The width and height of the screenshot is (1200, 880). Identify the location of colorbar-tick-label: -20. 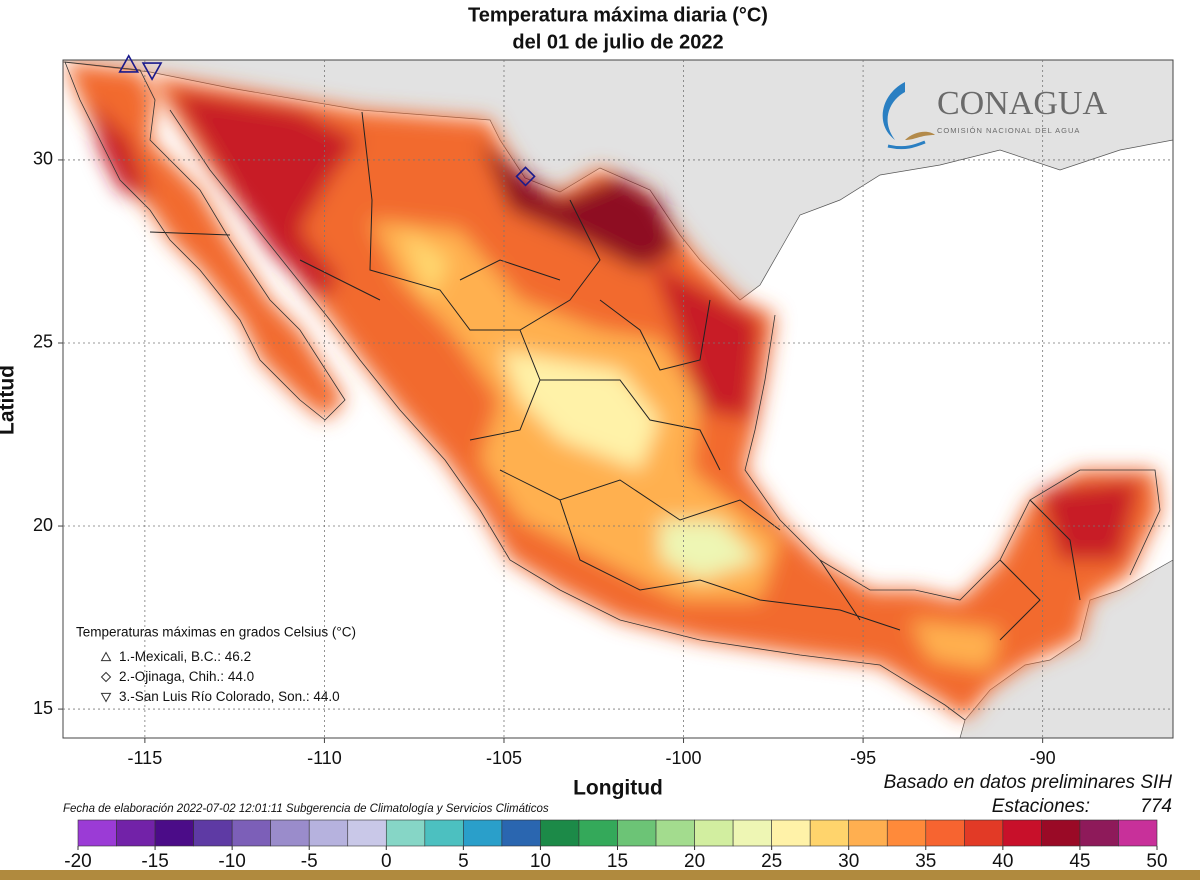
(77, 861).